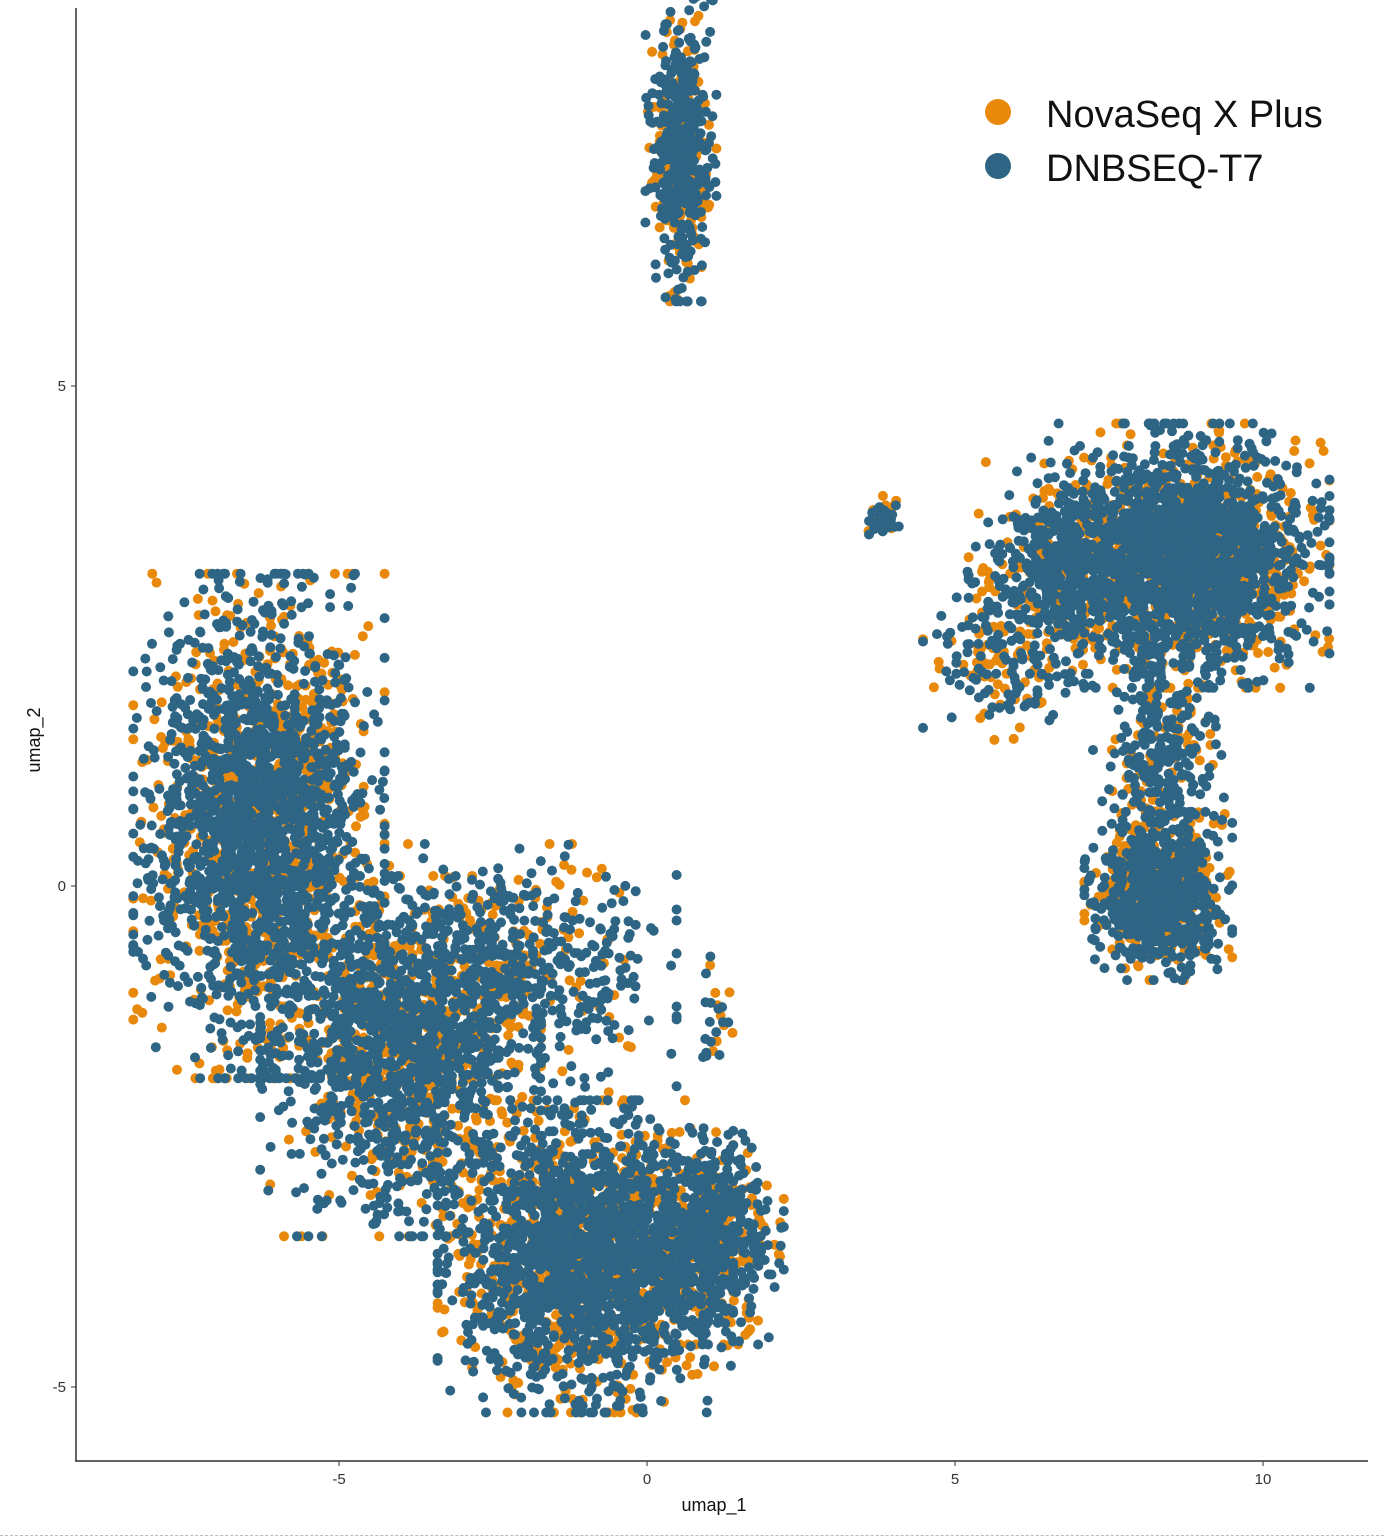  I want to click on x-axis-ticks: -5 0 5 10, so click(801, 1474).